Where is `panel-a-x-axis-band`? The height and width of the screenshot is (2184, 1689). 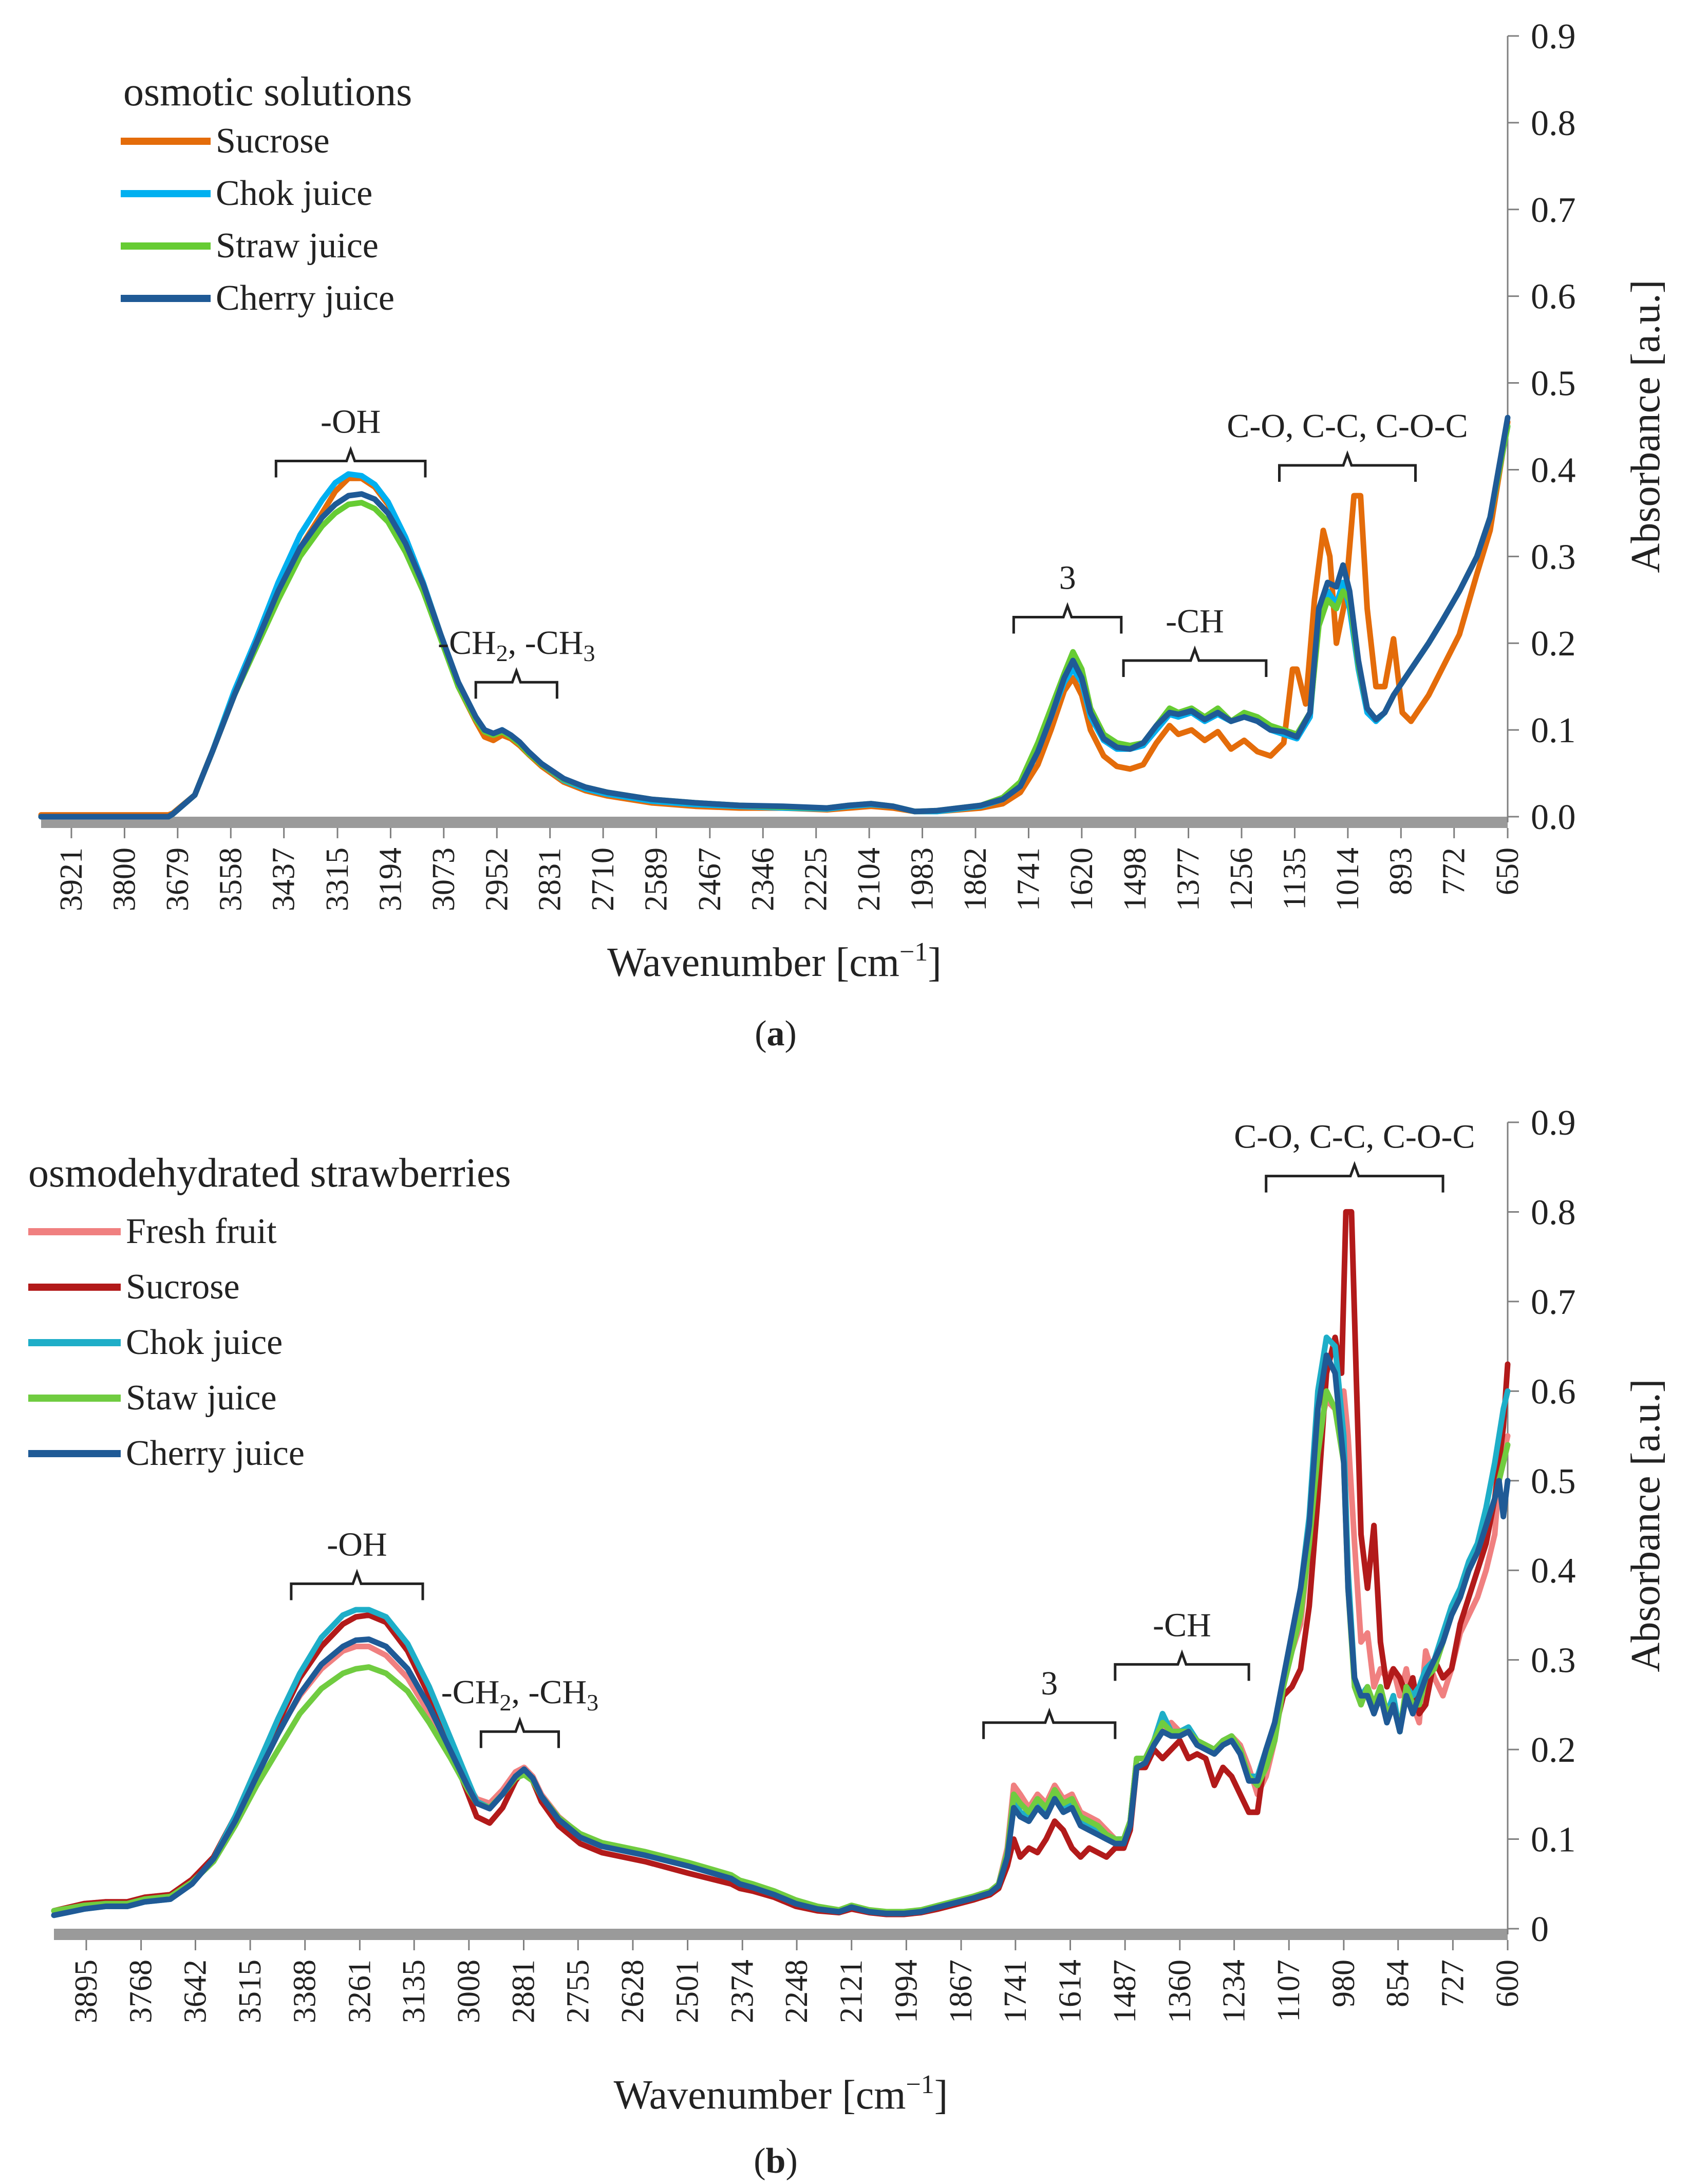
panel-a-x-axis-band is located at coordinates (775, 822).